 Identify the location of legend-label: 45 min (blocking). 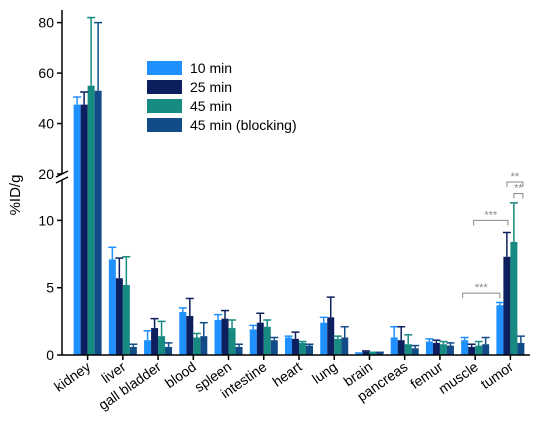
(243, 125).